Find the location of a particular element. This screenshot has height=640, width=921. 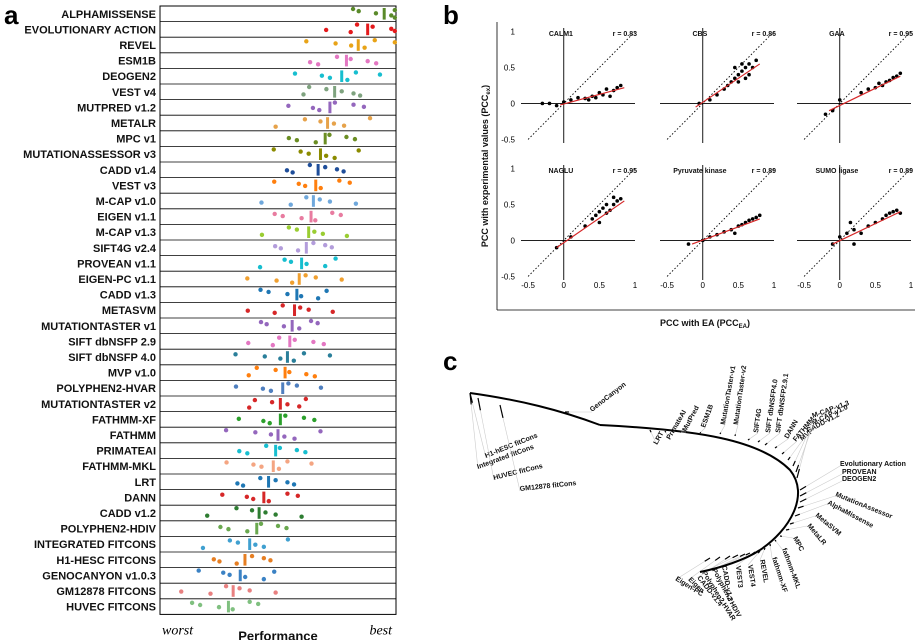

subplot-cbs: CBS r = 0.86 is located at coordinates (718, 85).